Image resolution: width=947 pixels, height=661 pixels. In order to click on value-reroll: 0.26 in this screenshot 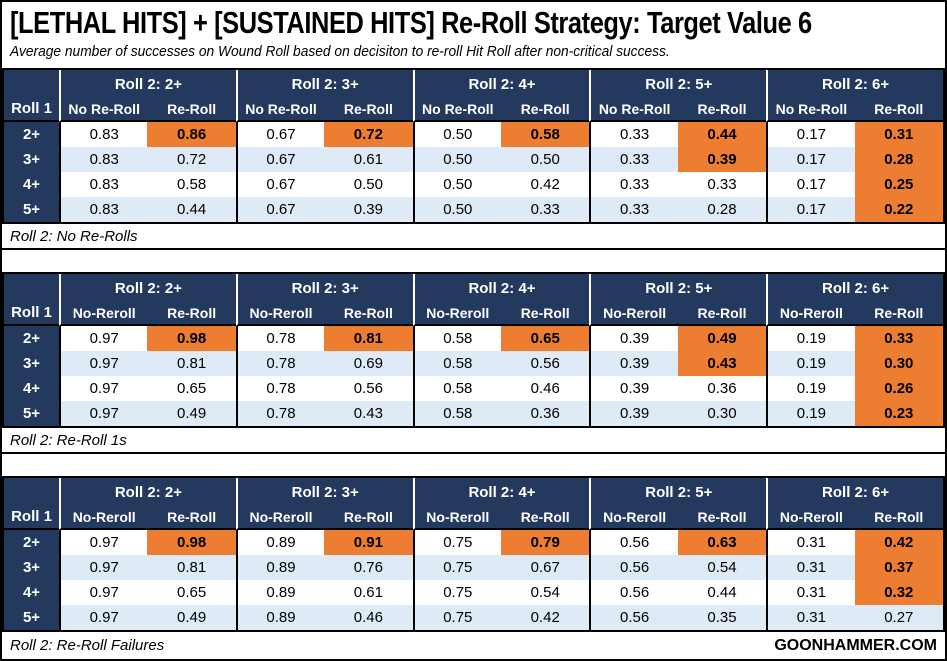, I will do `click(898, 388)`.